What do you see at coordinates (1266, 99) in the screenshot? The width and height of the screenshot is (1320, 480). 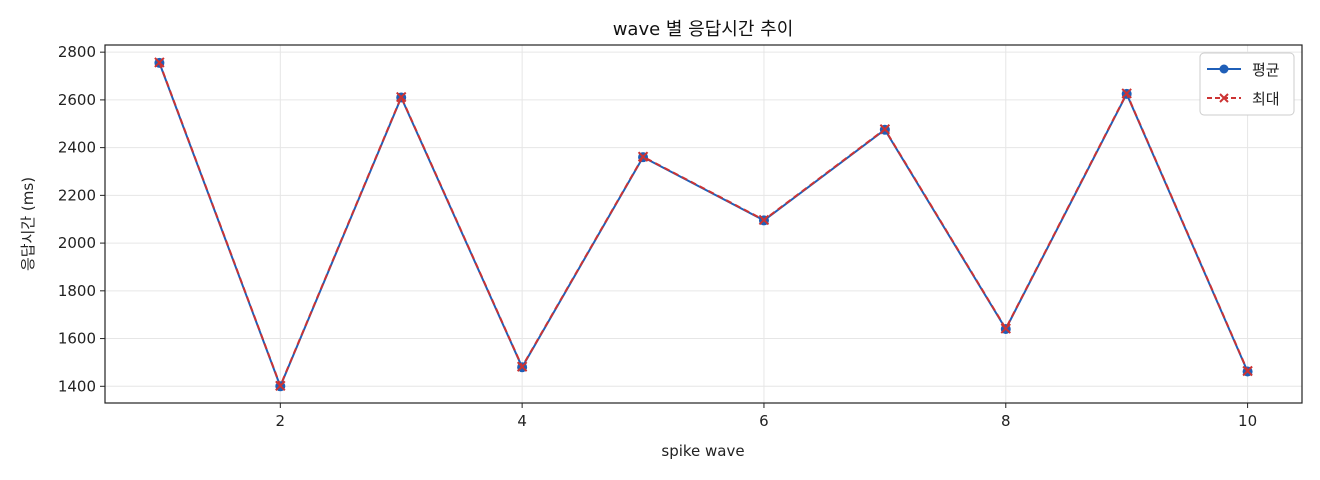 I see `legend-label-max: 최대` at bounding box center [1266, 99].